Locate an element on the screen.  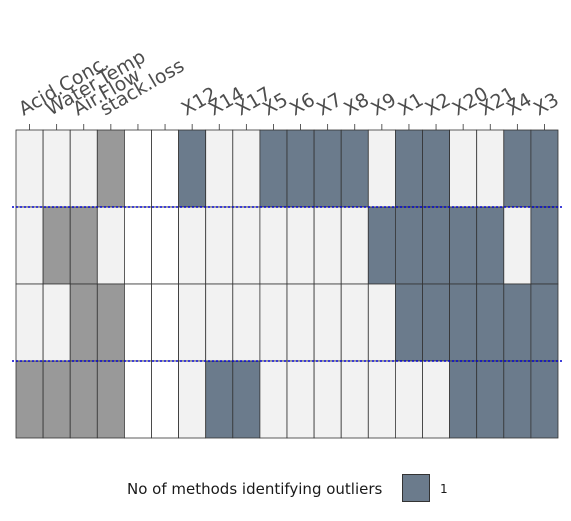
heatmap-cell-r3-c1 is located at coordinates (29, 322).